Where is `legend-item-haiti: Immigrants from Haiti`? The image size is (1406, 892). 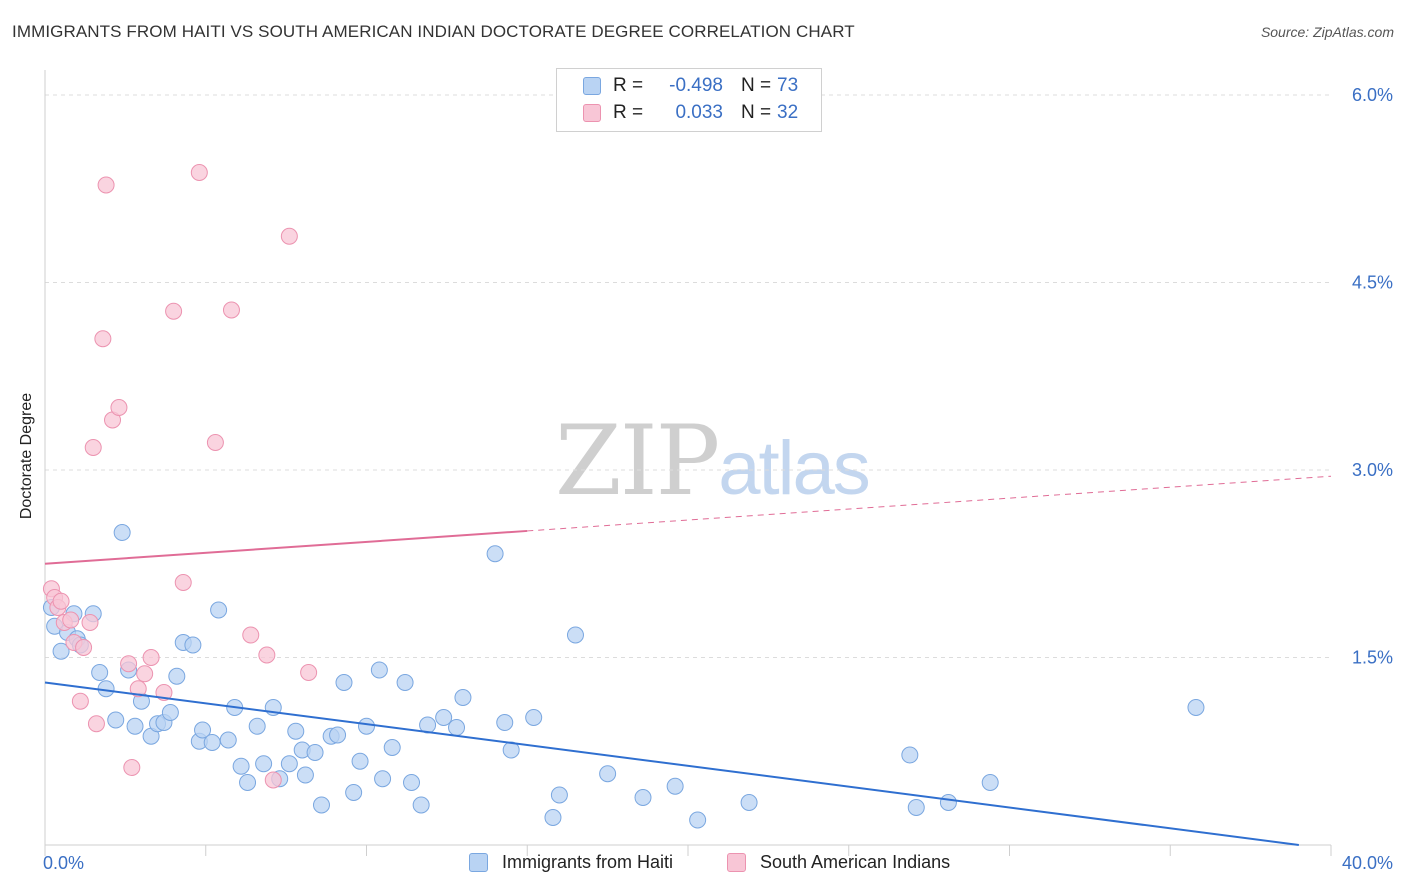
legend-item-haiti: Immigrants from Haiti is located at coordinates (571, 862).